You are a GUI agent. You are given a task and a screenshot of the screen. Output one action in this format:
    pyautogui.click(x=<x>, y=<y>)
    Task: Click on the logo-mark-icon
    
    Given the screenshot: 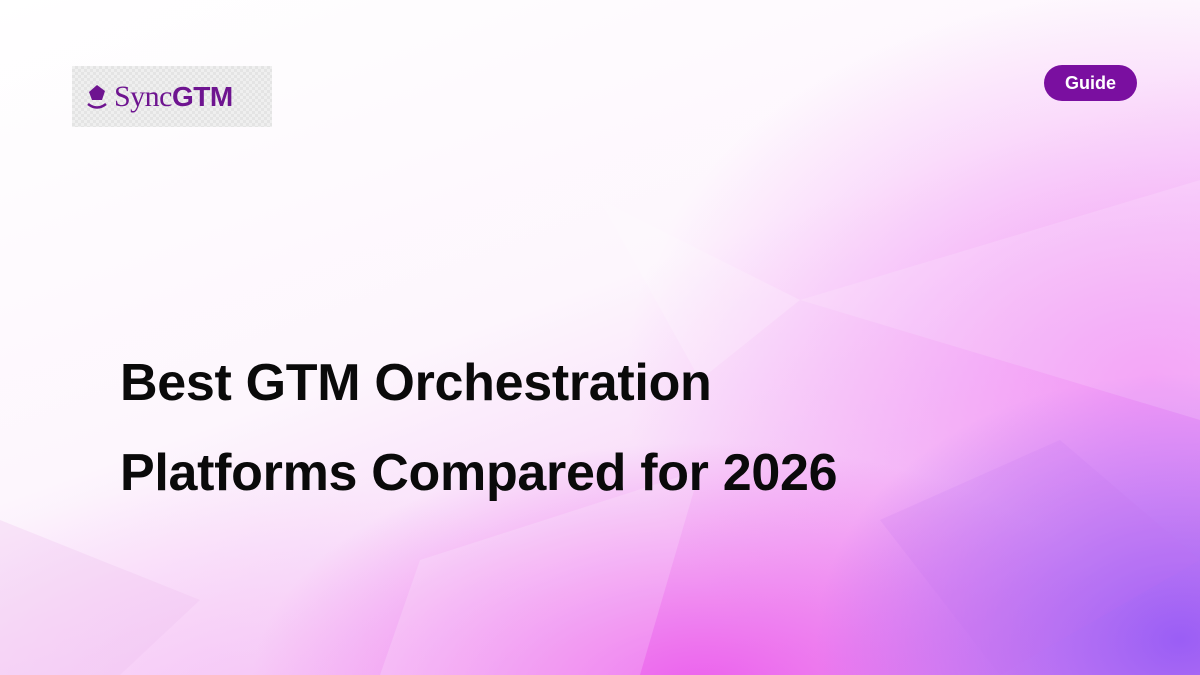 What is the action you would take?
    pyautogui.click(x=97, y=96)
    